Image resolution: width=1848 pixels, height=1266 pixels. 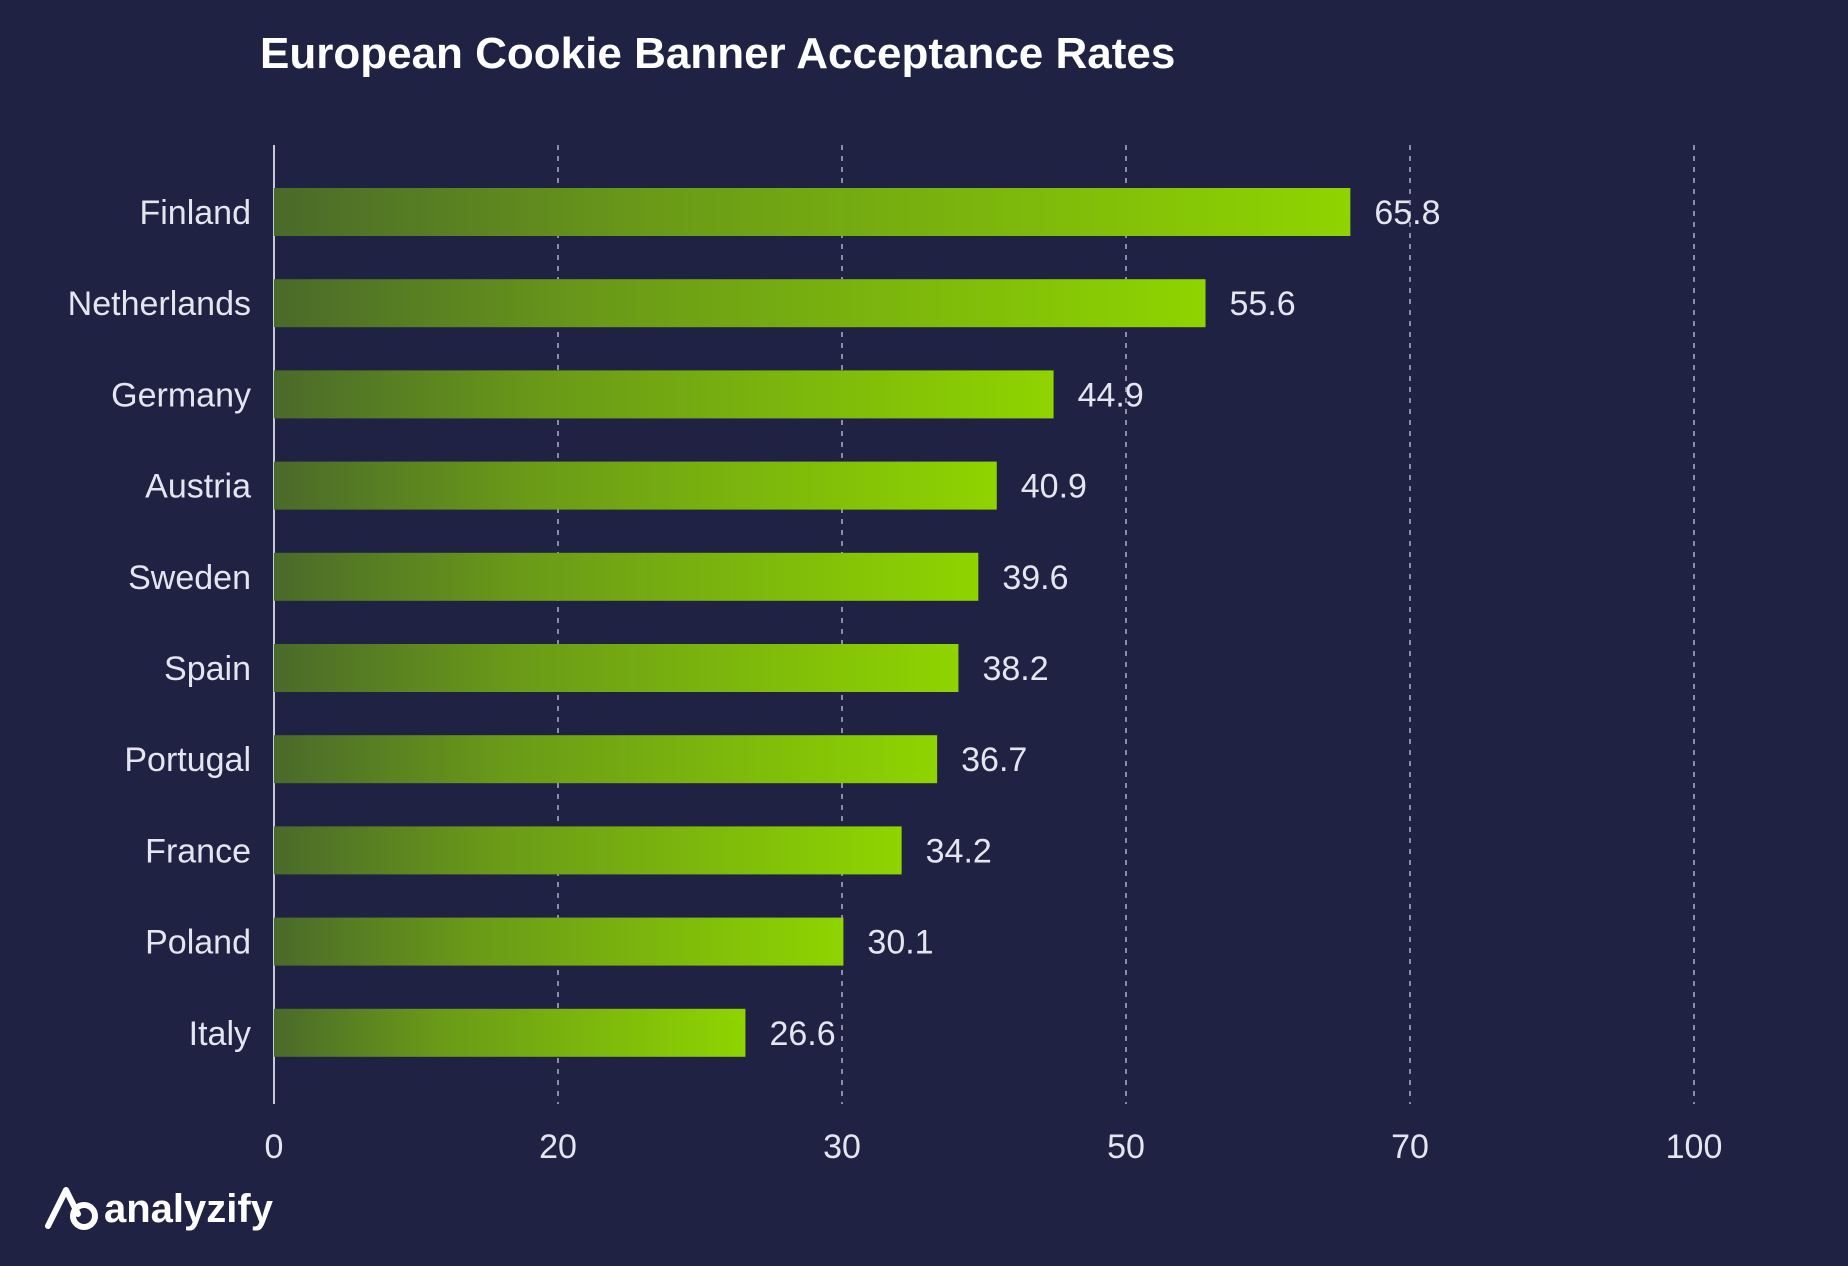 I want to click on value-label: 34.2, so click(x=959, y=851).